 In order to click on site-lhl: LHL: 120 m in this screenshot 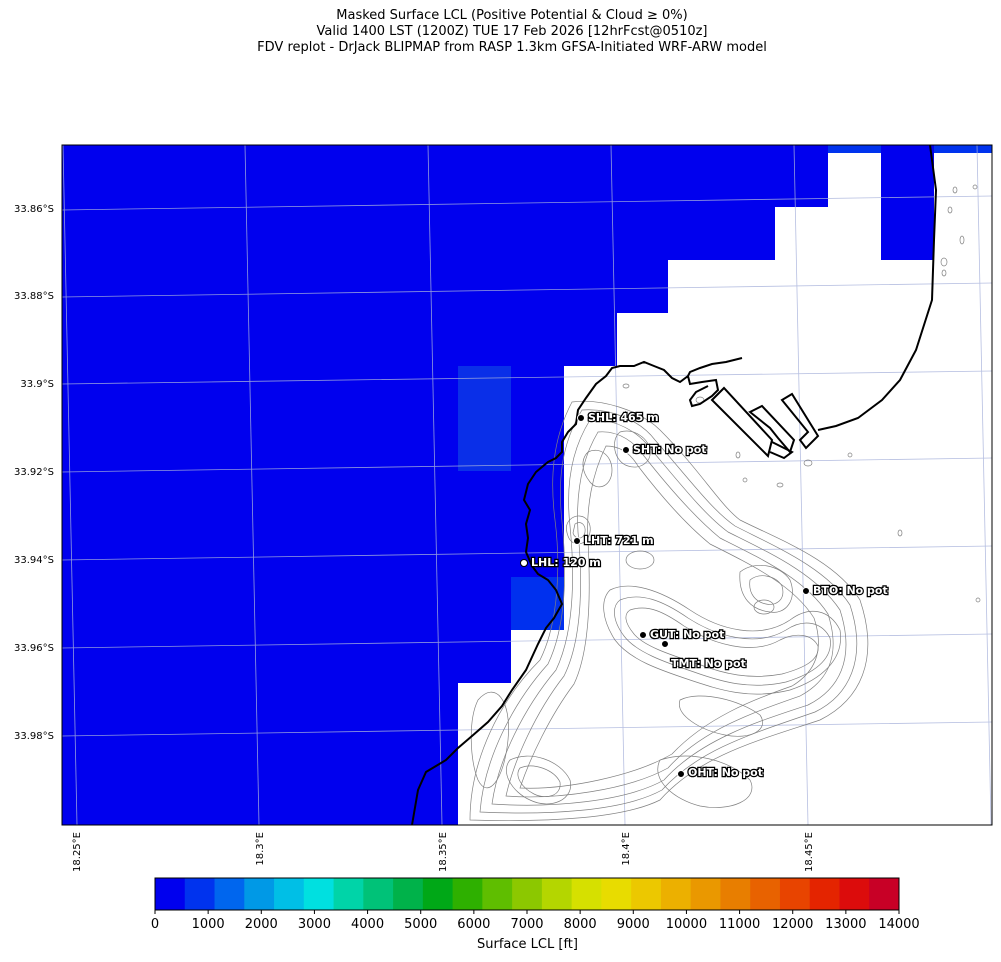, I will do `click(561, 562)`.